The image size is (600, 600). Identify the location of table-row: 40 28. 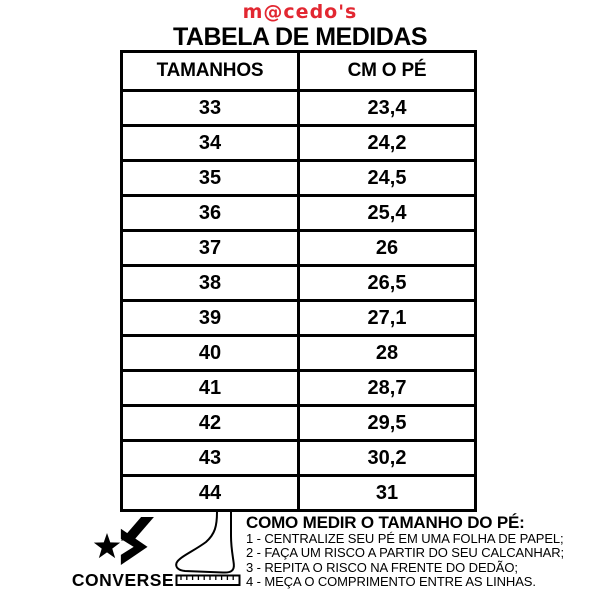
(298, 353).